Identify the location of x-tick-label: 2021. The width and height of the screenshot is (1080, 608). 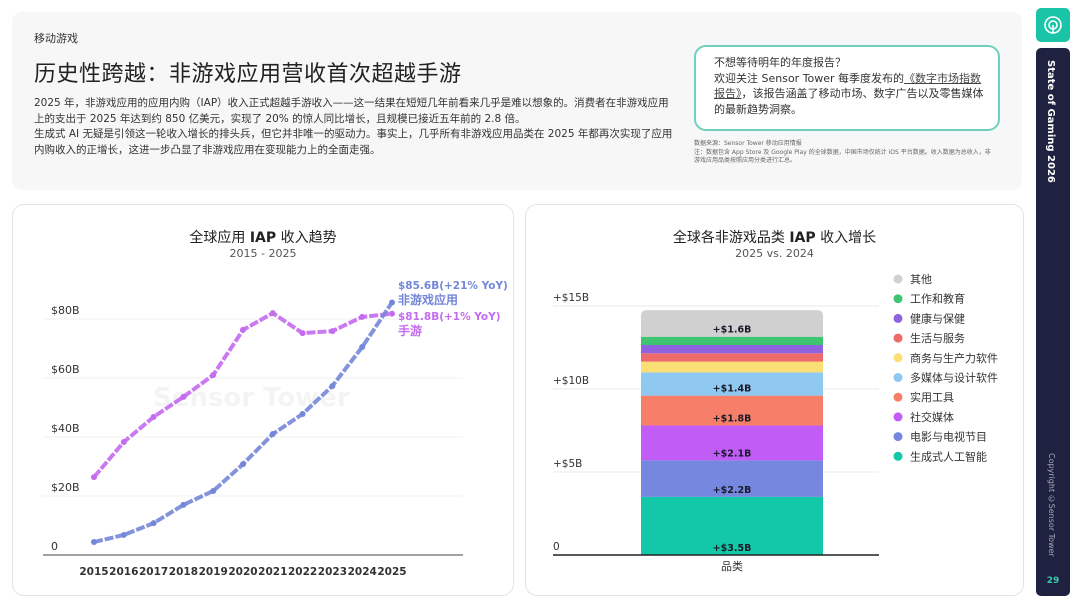
(272, 572).